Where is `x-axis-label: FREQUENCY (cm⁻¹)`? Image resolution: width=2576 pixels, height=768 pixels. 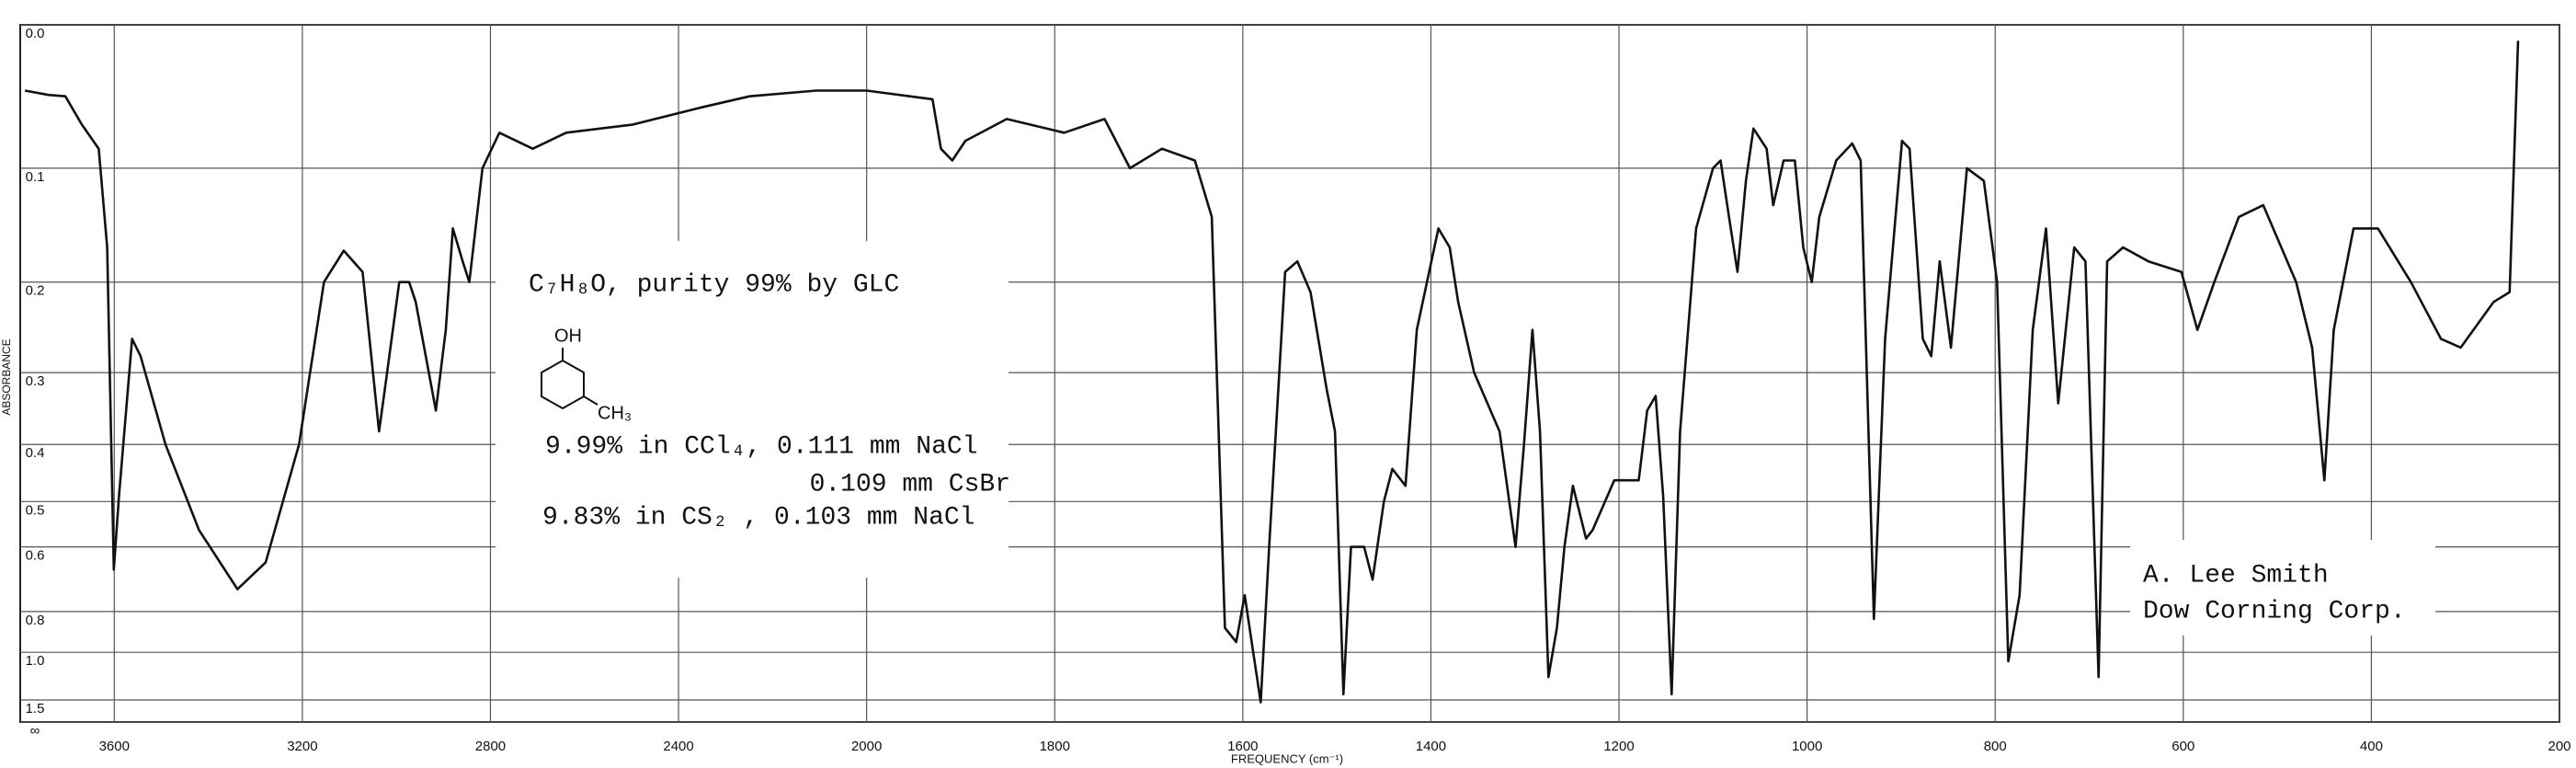
x-axis-label: FREQUENCY (cm⁻¹) is located at coordinates (1287, 758).